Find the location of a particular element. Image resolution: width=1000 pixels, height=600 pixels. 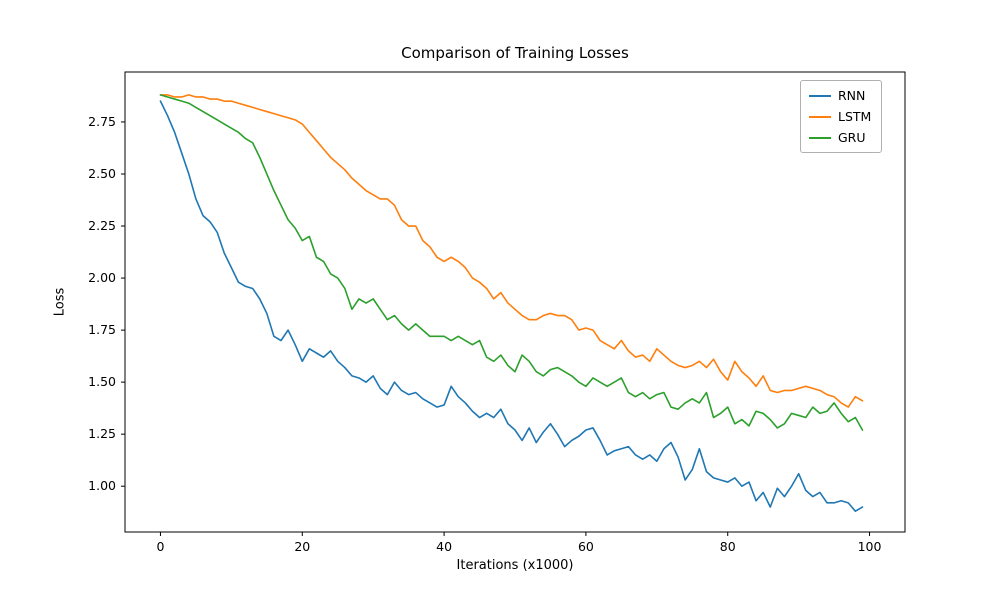

x-tick-label: 0 is located at coordinates (160, 546).